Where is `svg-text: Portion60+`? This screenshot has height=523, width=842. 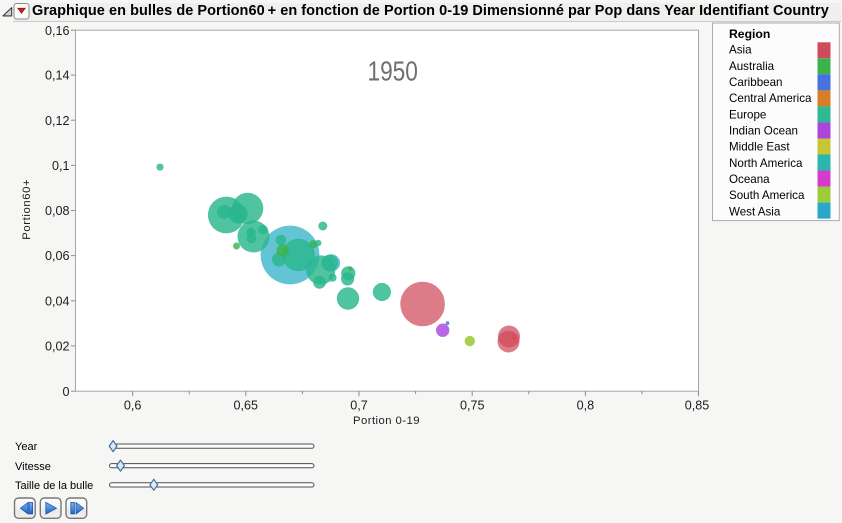 svg-text: Portion60+ is located at coordinates (27, 209).